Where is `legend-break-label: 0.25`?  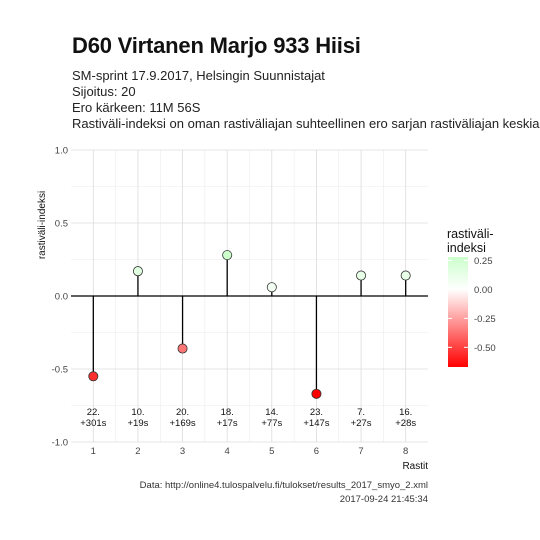
legend-break-label: 0.25 is located at coordinates (483, 261).